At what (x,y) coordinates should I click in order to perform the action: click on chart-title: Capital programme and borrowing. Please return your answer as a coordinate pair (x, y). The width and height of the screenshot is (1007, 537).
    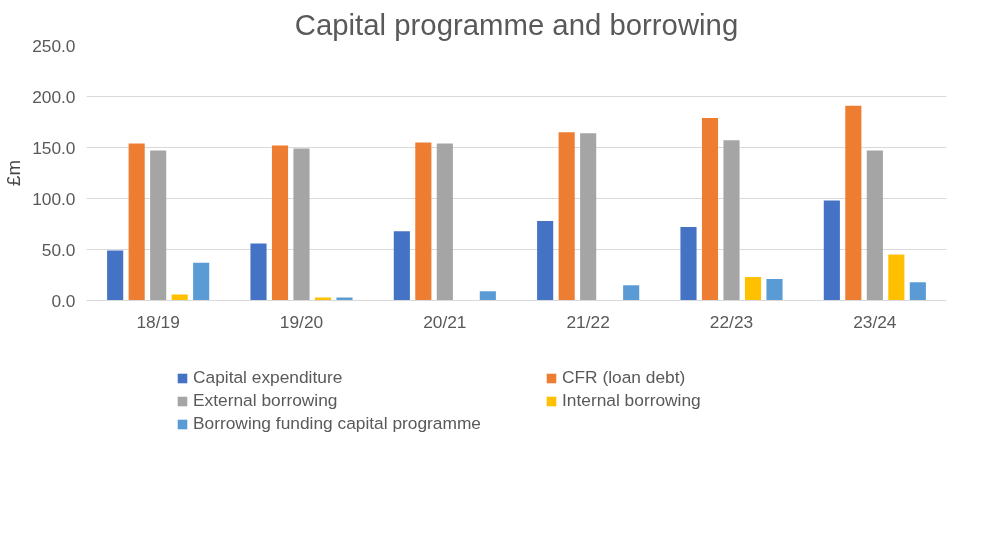
    Looking at the image, I should click on (516, 24).